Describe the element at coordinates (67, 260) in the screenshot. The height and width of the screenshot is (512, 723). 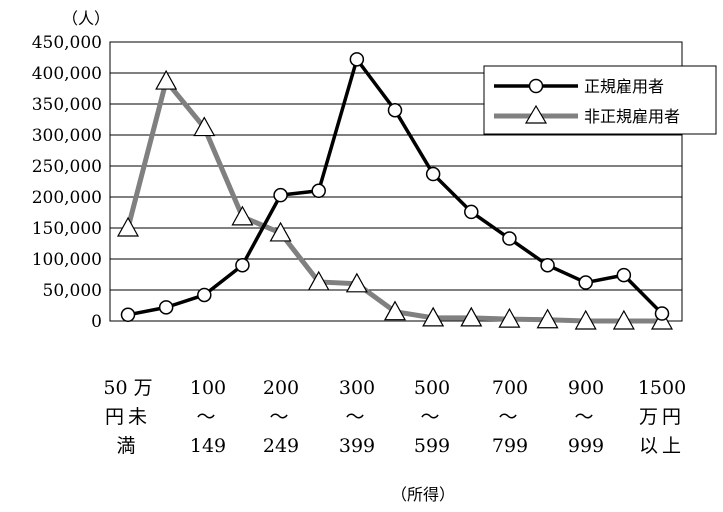
I see `y-tick-label: 100,000` at that location.